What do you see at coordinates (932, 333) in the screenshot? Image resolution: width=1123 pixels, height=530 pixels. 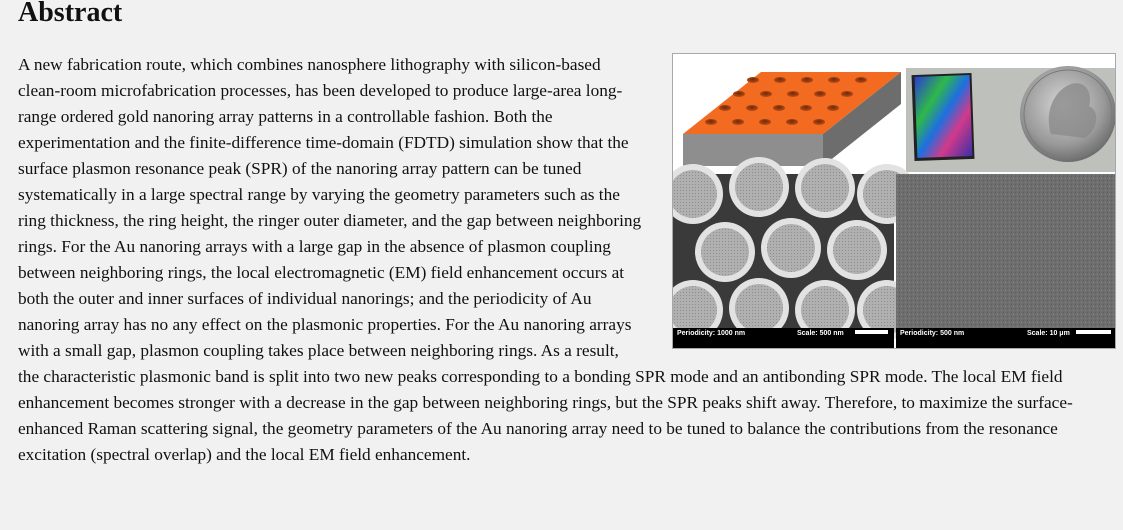 I see `caption-periodicity-500: Periodicity: 500 nm` at bounding box center [932, 333].